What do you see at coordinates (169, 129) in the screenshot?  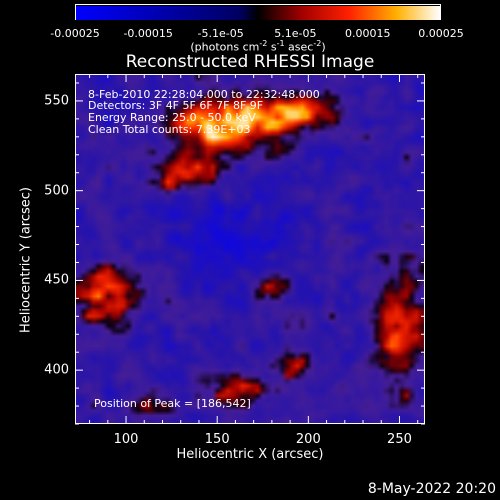 I see `annotation-clean: Clean Total counts: 7.39E+03` at bounding box center [169, 129].